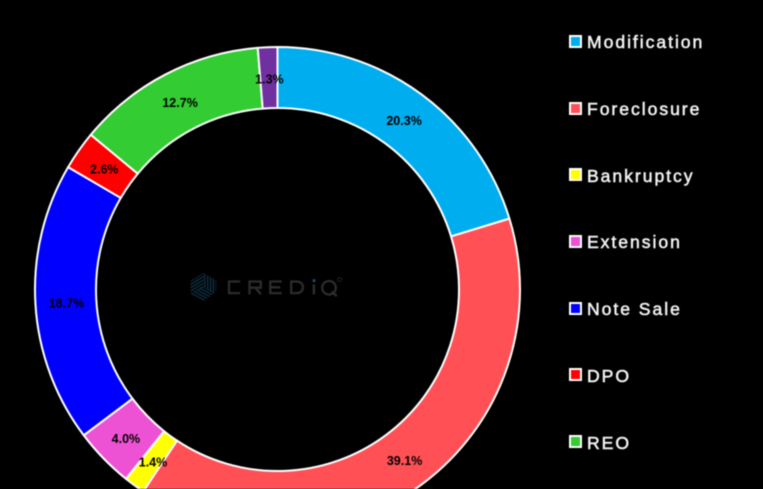 The width and height of the screenshot is (763, 489). I want to click on svg-text: 18.7%, so click(66, 304).